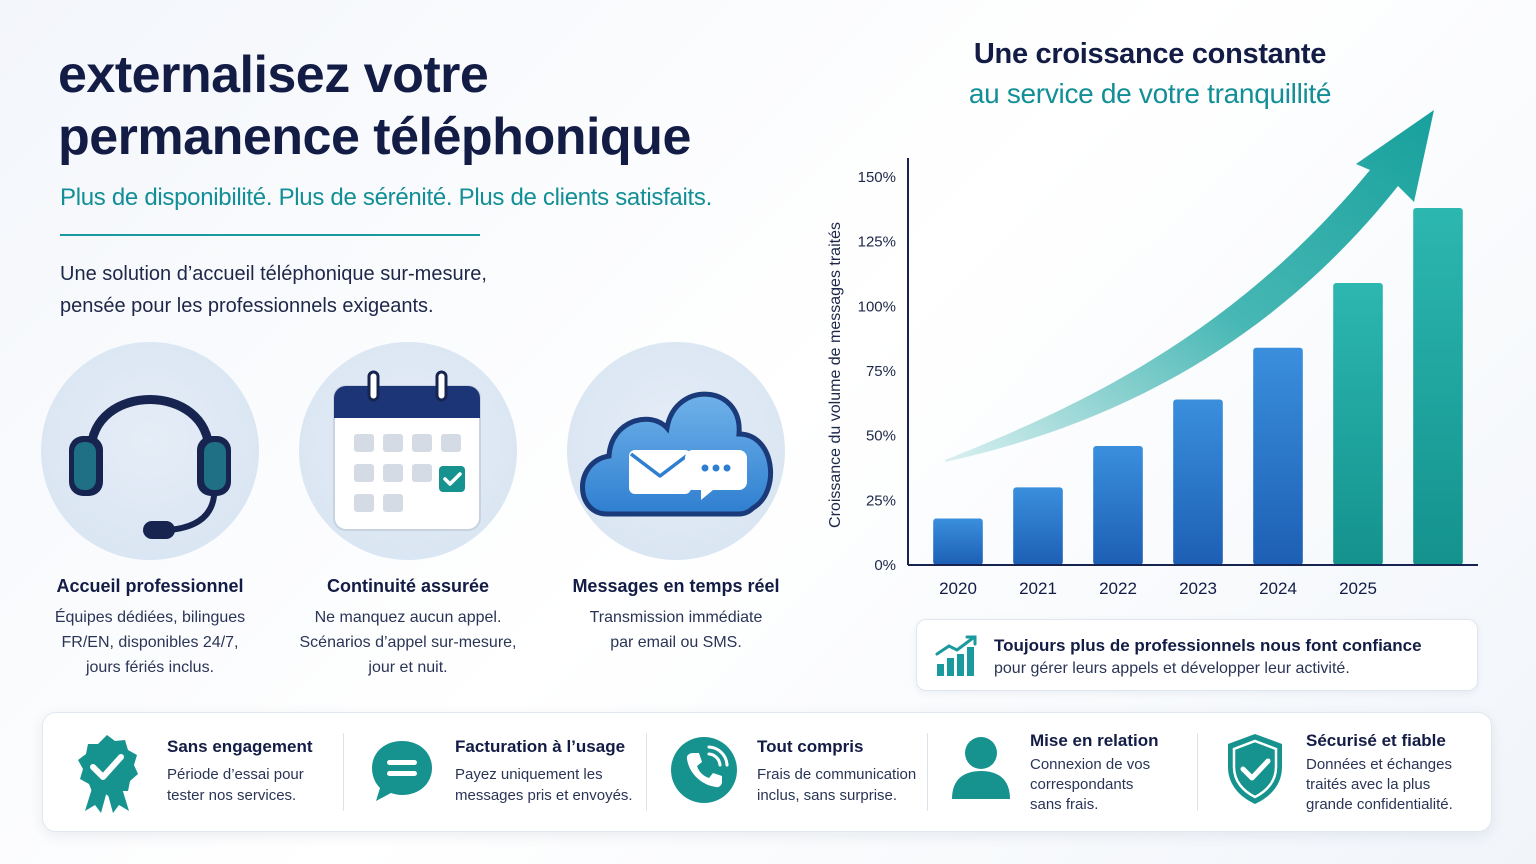  Describe the element at coordinates (877, 306) in the screenshot. I see `y-tick-label: 100%` at that location.